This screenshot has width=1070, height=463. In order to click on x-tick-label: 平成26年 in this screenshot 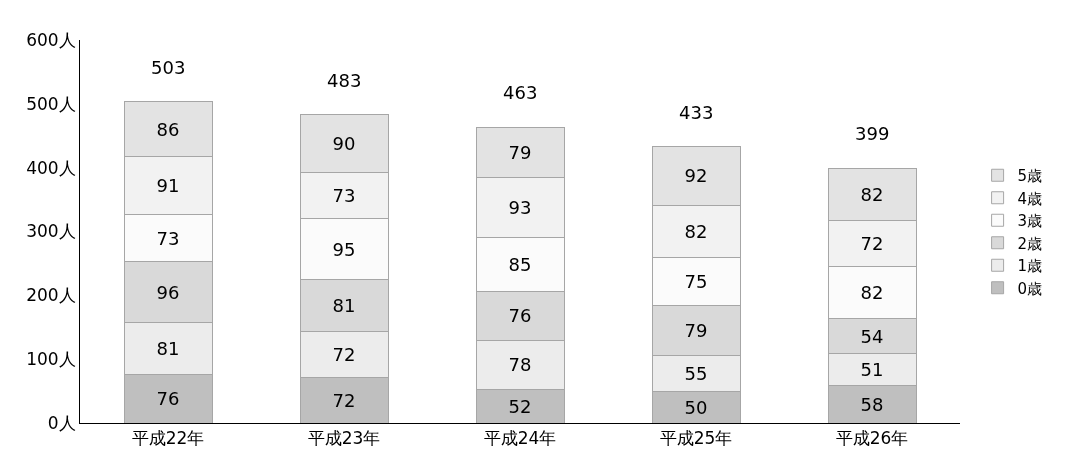, I will do `click(872, 438)`.